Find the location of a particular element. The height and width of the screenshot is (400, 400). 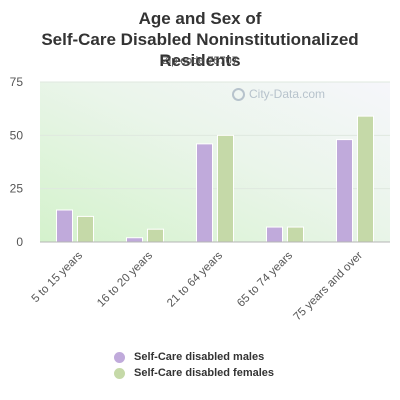

y-tick-label: 50 is located at coordinates (17, 135).